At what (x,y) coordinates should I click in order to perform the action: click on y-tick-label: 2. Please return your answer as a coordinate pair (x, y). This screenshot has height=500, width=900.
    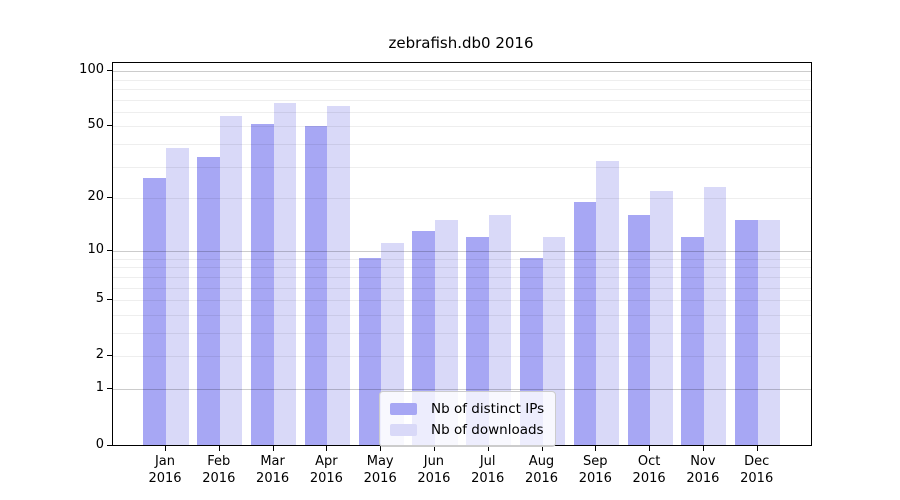
    Looking at the image, I should click on (99, 355).